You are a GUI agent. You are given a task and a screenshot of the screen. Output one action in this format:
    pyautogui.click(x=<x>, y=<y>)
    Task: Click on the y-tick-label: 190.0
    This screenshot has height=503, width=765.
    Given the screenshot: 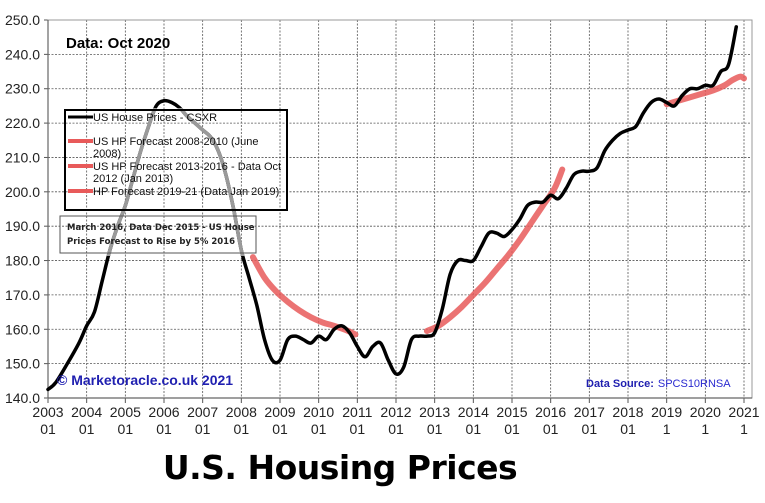 What is the action you would take?
    pyautogui.click(x=22, y=226)
    